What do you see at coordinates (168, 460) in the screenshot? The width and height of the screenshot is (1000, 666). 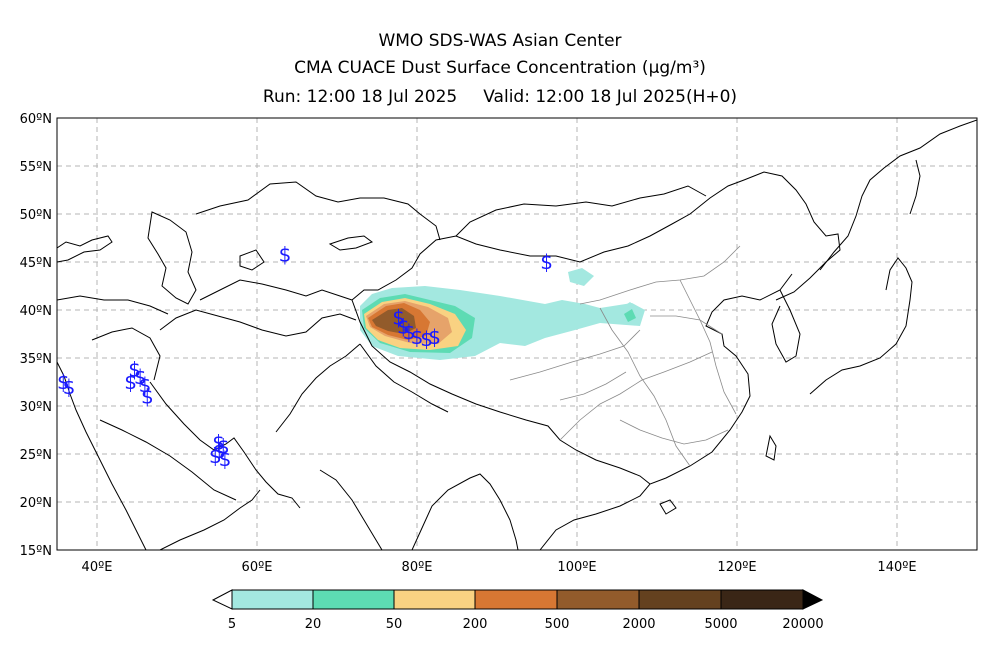 I see `border-saudi` at bounding box center [168, 460].